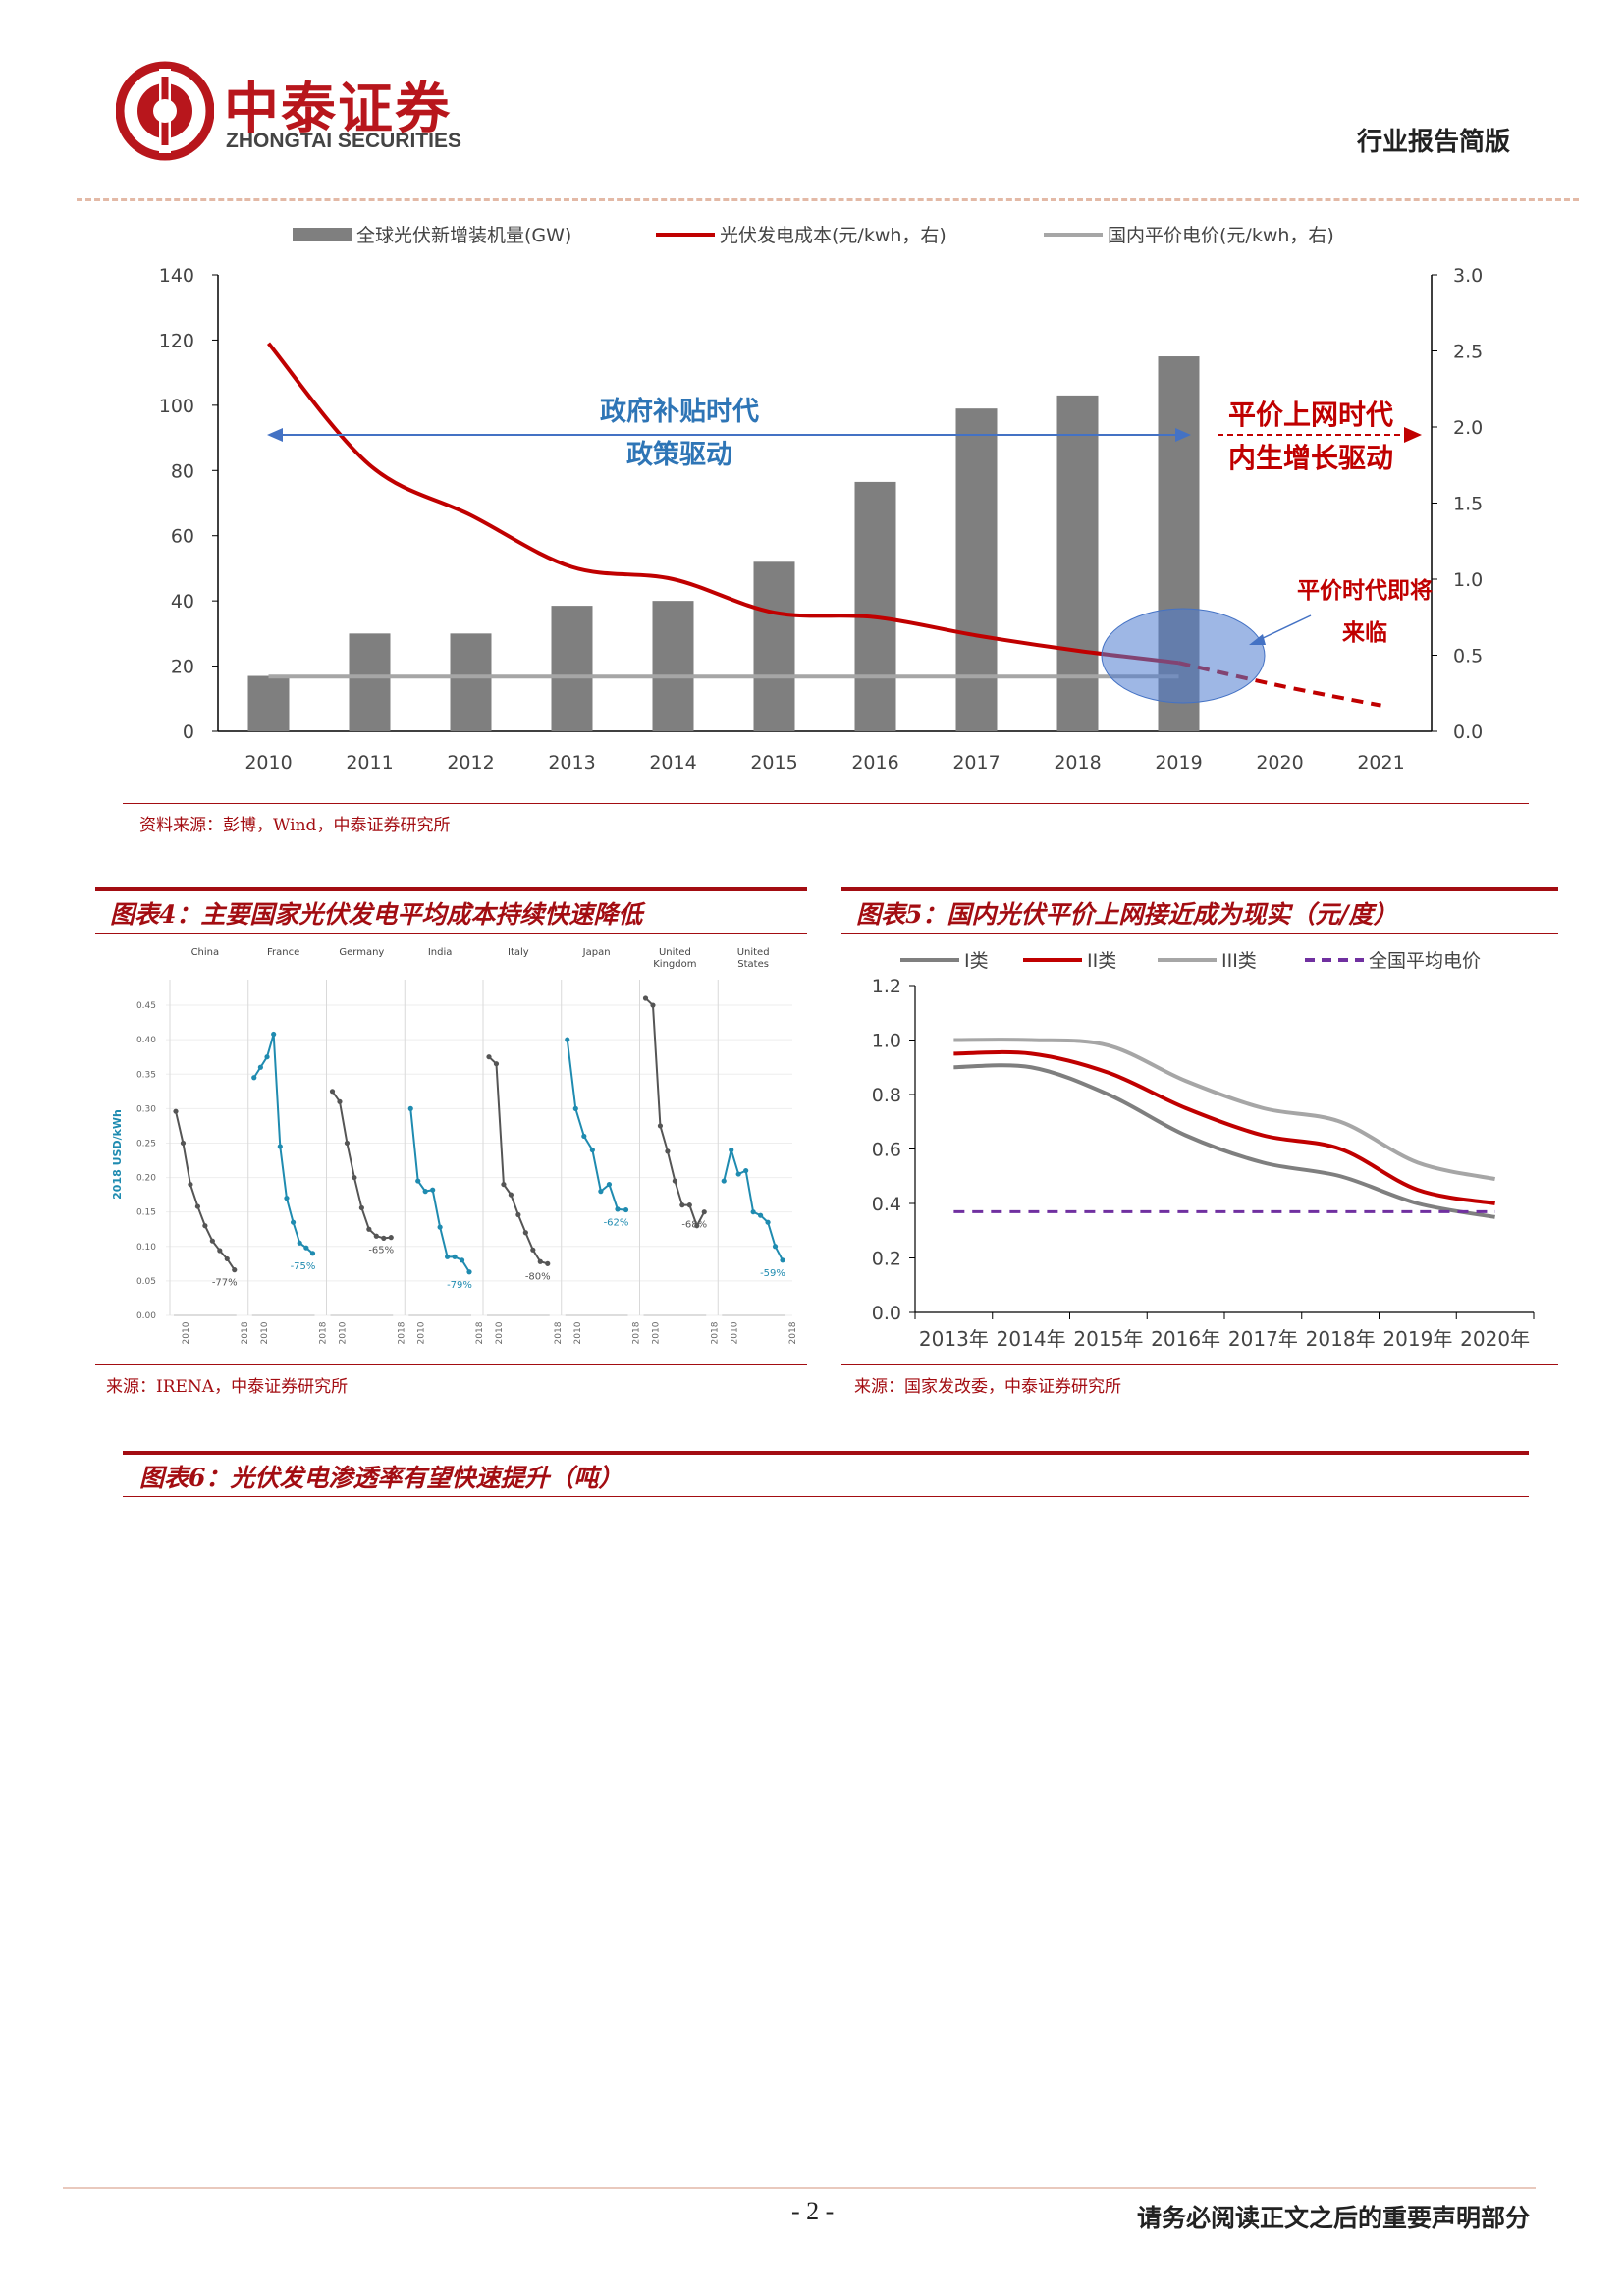 The image size is (1624, 2296). I want to click on subsidy-era-label: 政府补贴时代, so click(679, 411).